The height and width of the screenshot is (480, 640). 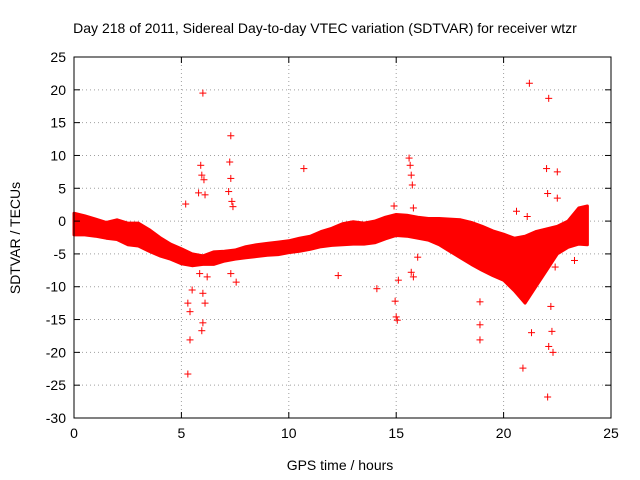 What do you see at coordinates (340, 465) in the screenshot?
I see `x-axis-label: GPS time / hours` at bounding box center [340, 465].